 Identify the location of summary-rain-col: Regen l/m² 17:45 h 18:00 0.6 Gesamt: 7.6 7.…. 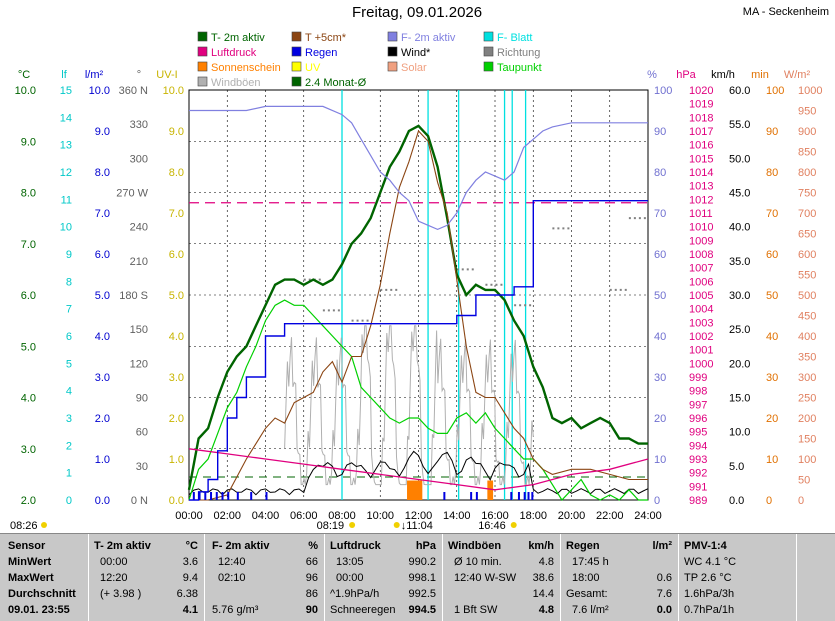
(619, 578).